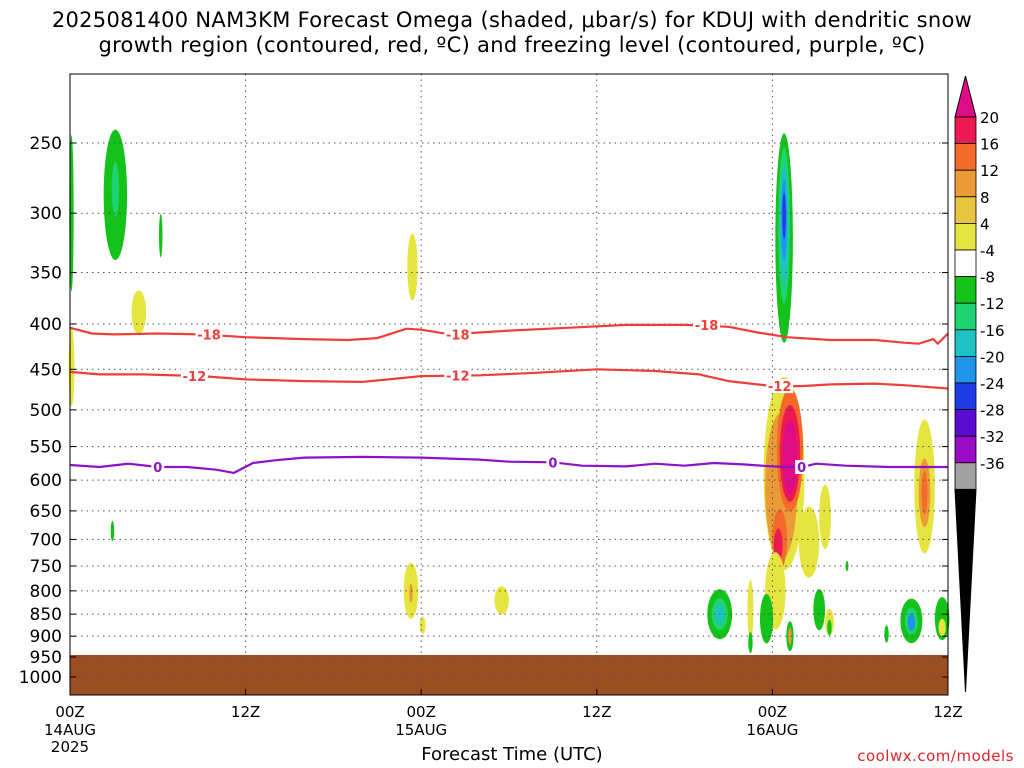  What do you see at coordinates (70, 747) in the screenshot?
I see `x-tick-year-label: 2025` at bounding box center [70, 747].